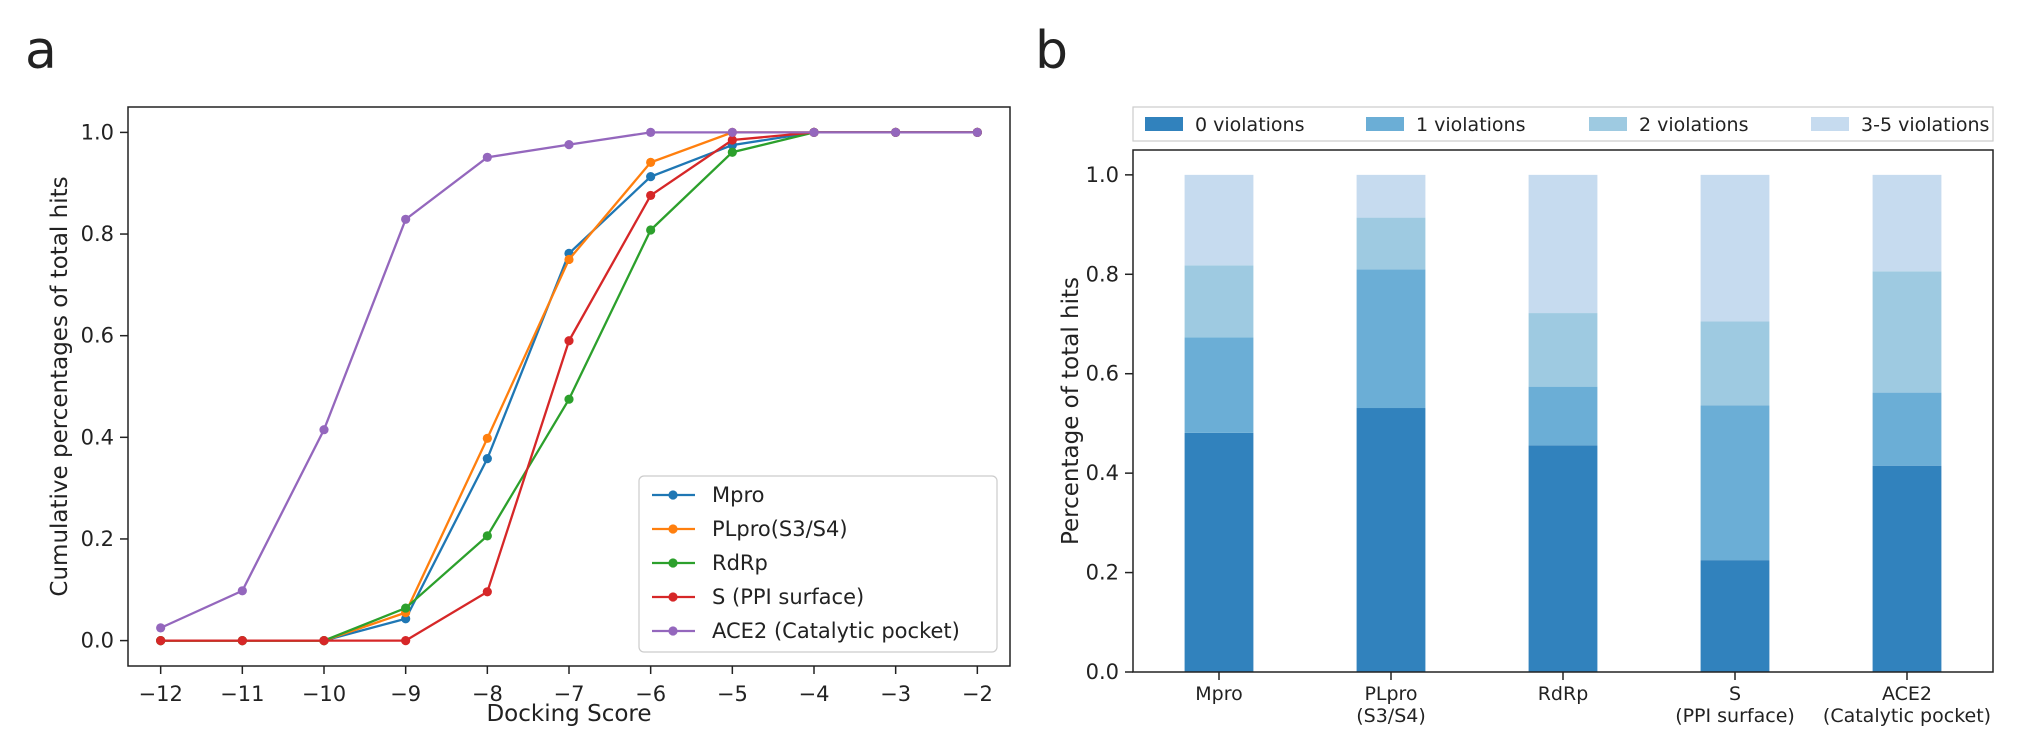 This screenshot has height=755, width=2038. Describe the element at coordinates (41, 51) in the screenshot. I see `panel-label-a: a` at that location.